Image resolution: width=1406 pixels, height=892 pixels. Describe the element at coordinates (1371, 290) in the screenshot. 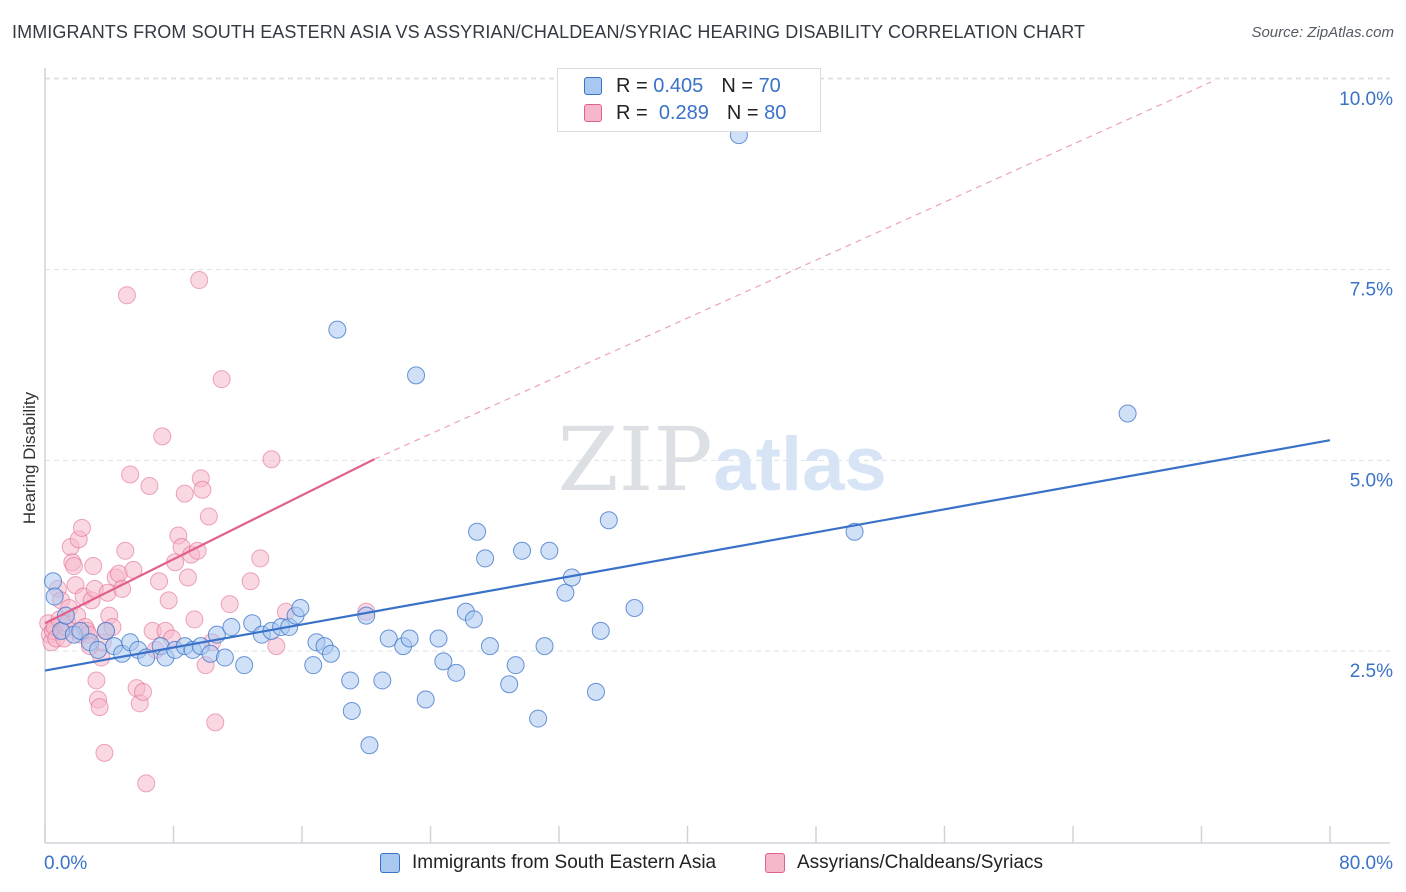

I see `y-tick-label: 7.5%` at that location.